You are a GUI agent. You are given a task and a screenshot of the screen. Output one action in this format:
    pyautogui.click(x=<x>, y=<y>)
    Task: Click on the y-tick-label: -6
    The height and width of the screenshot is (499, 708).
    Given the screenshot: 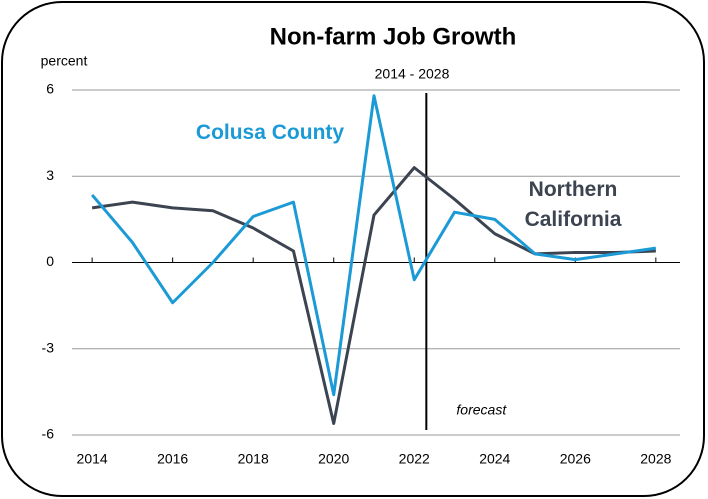 What is the action you would take?
    pyautogui.click(x=48, y=434)
    